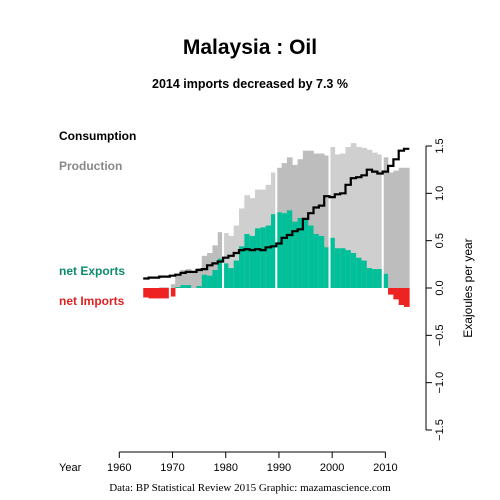 Image resolution: width=500 pixels, height=500 pixels. Describe the element at coordinates (440, 383) in the screenshot. I see `y-tick-label: −1.0` at that location.